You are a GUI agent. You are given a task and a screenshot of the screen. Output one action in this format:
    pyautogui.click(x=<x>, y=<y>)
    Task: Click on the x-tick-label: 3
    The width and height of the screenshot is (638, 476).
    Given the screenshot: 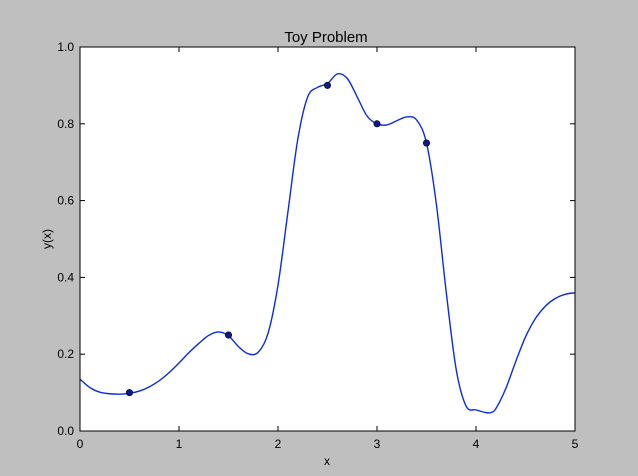 What is the action you would take?
    pyautogui.click(x=377, y=444)
    